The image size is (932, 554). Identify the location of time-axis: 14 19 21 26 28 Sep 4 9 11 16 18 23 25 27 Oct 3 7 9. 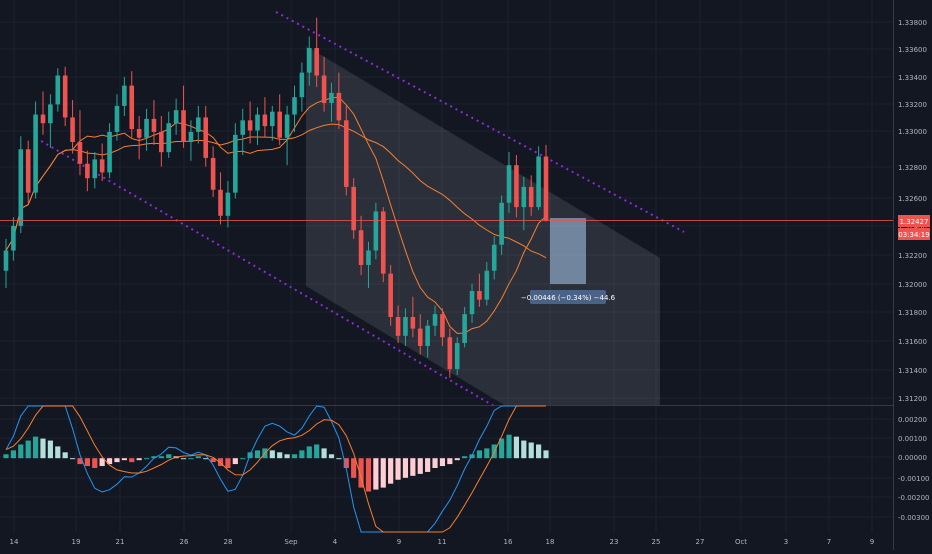
(442, 542).